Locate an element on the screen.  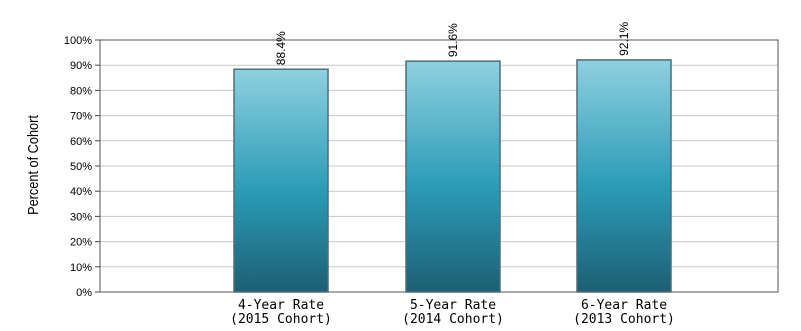
y-tick-label: 90% is located at coordinates (81, 66).